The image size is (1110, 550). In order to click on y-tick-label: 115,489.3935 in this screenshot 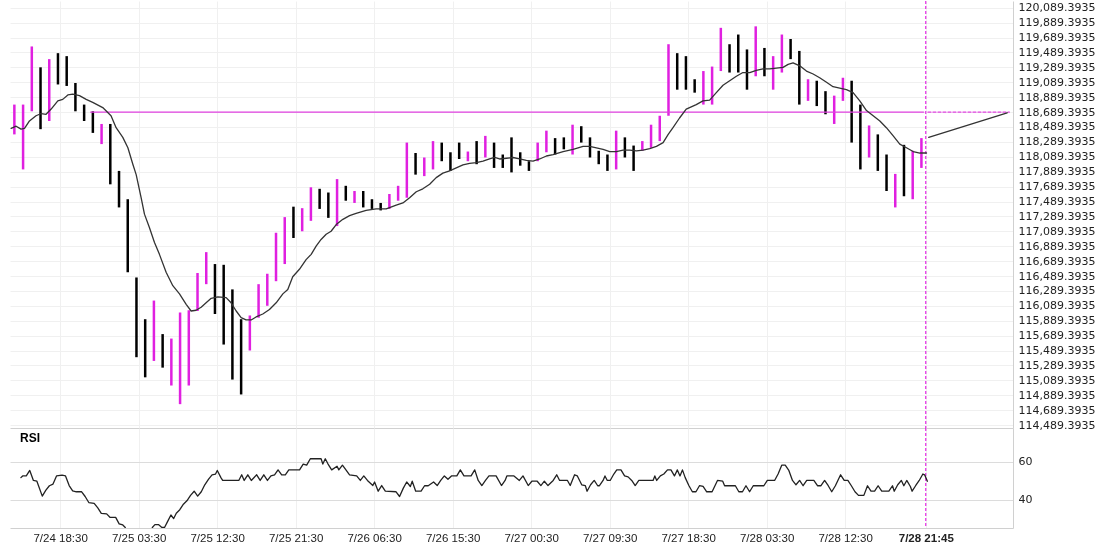, I will do `click(1057, 351)`.